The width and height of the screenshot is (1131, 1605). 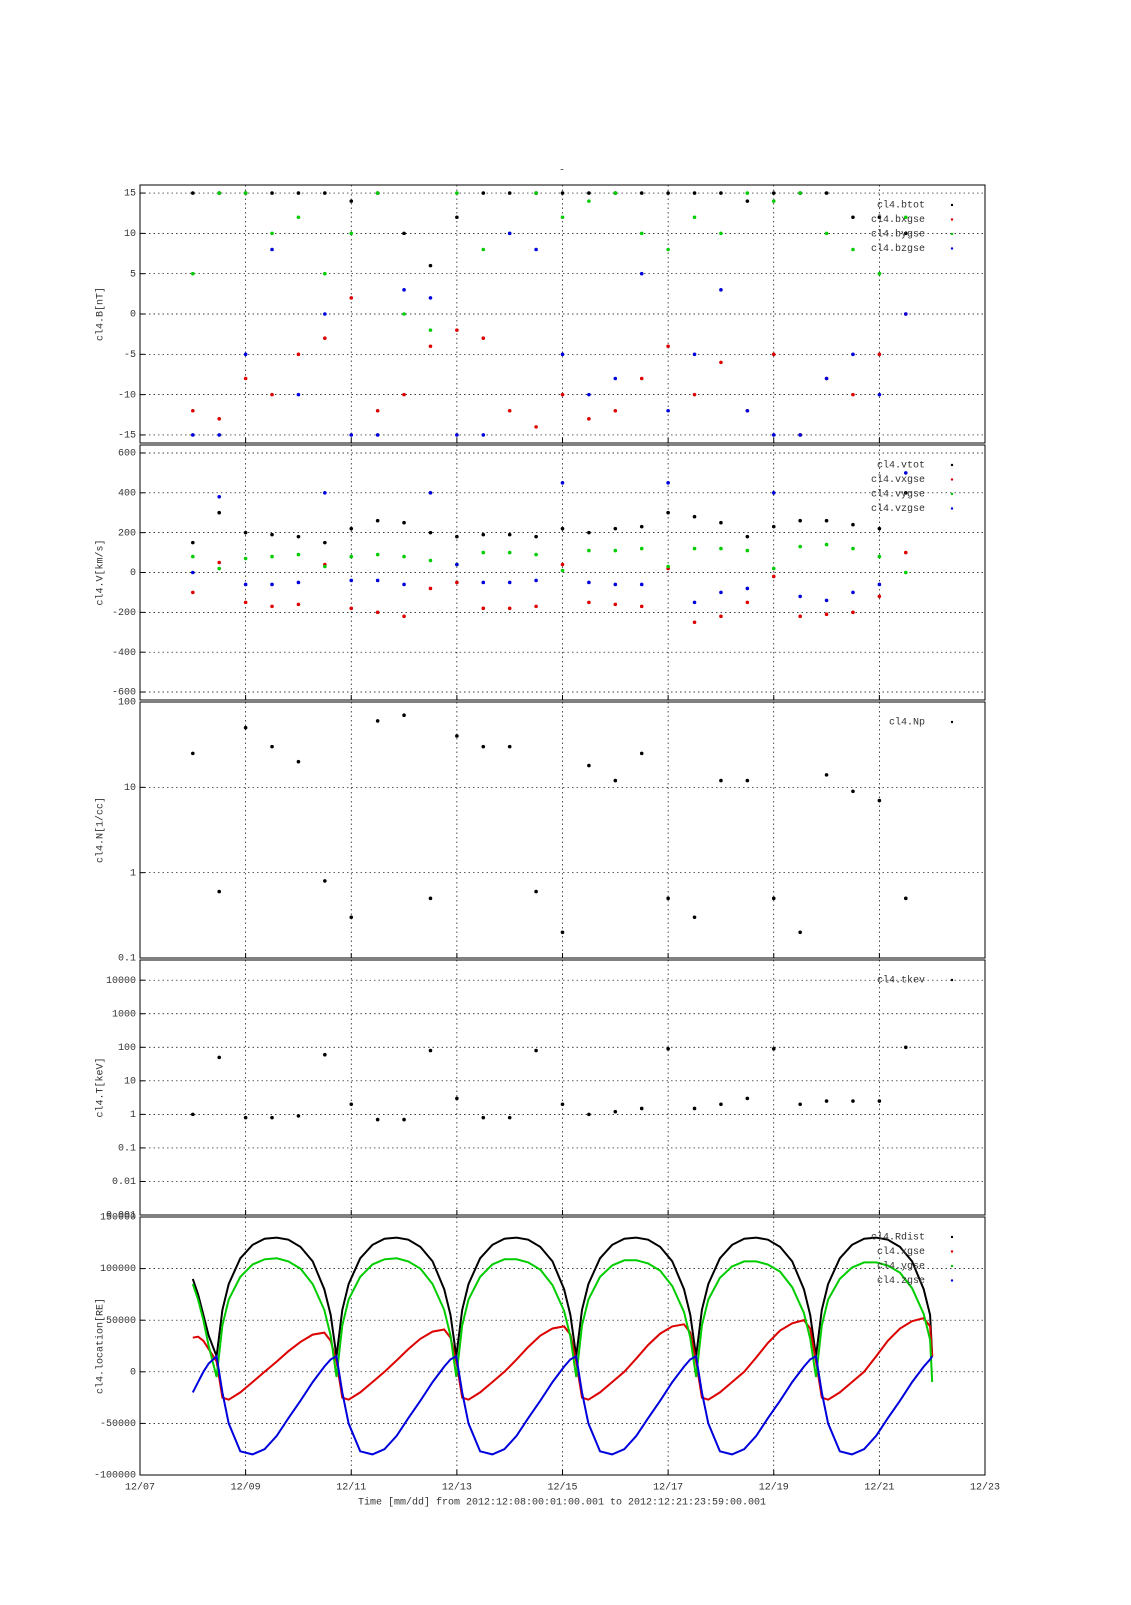 What do you see at coordinates (101, 830) in the screenshot?
I see `y-axis-label: cl4.N[1/cc]` at bounding box center [101, 830].